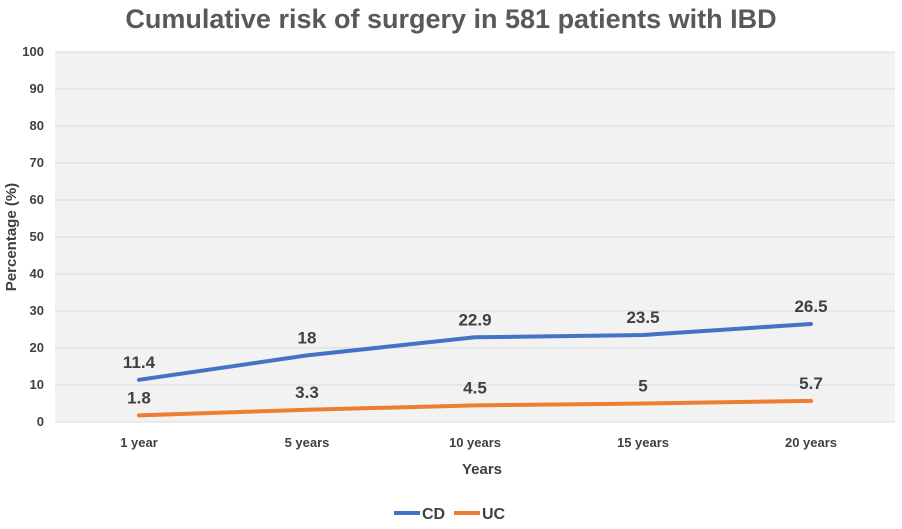 This screenshot has height=529, width=902. What do you see at coordinates (474, 319) in the screenshot?
I see `data-label: 22.9` at bounding box center [474, 319].